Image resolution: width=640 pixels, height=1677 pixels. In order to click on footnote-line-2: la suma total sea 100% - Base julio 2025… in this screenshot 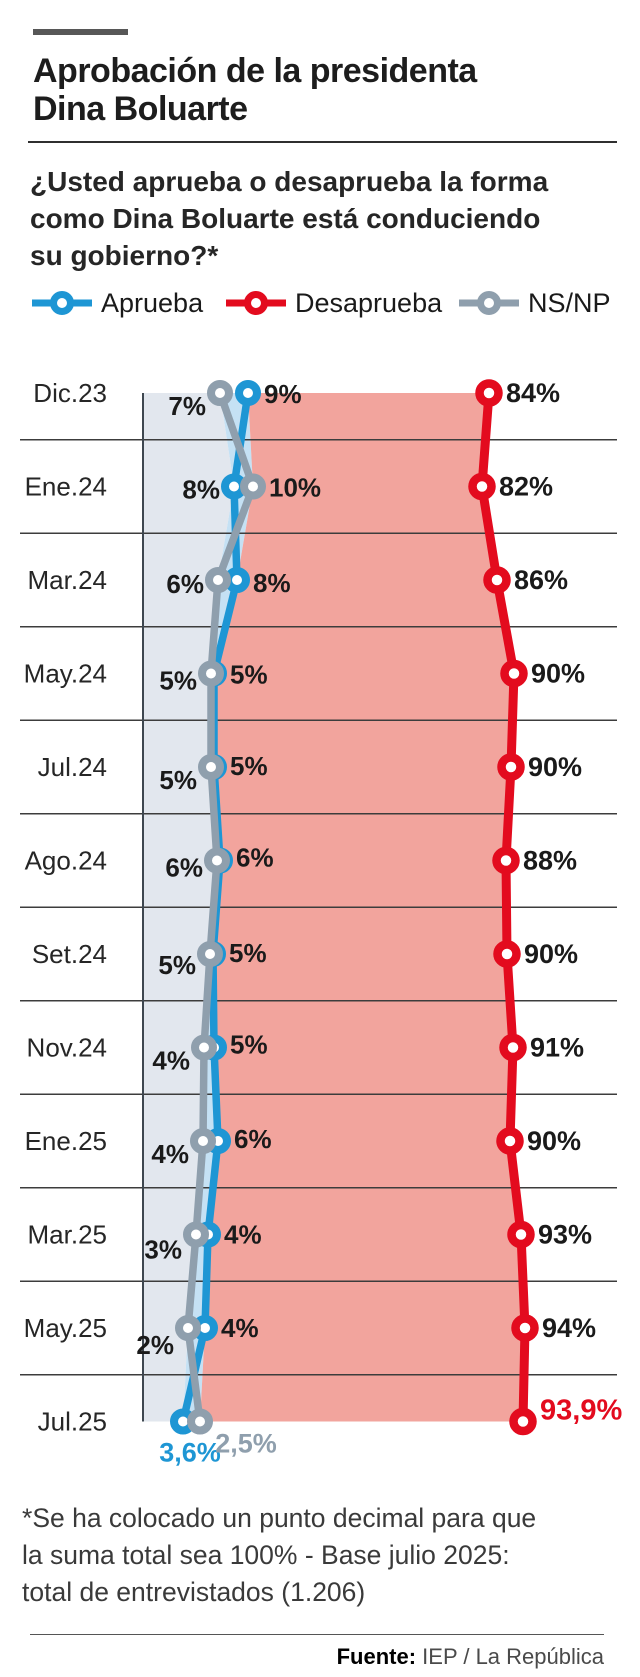, I will do `click(266, 1555)`.